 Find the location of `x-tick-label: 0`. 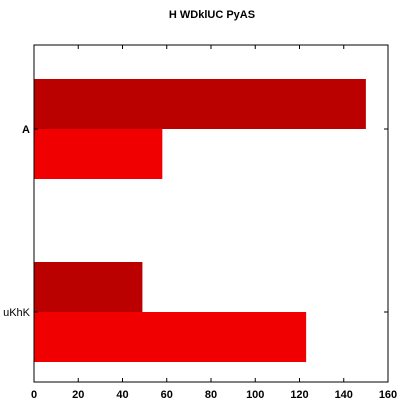

x-tick-label: 0 is located at coordinates (34, 395).